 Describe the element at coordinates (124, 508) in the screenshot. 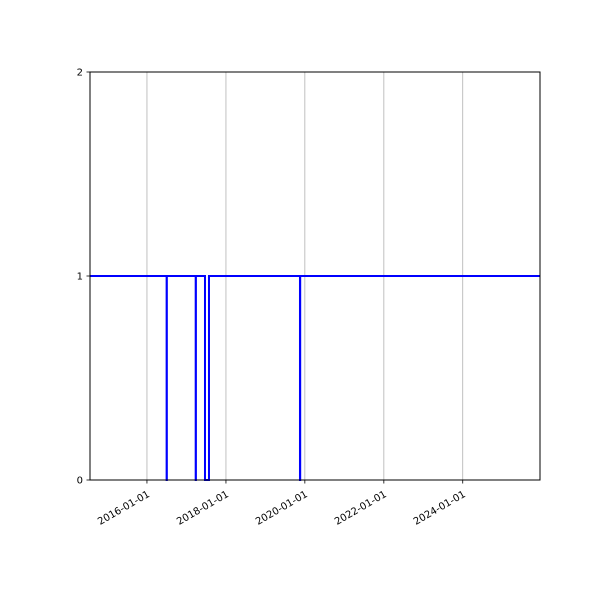

I see `x-tick-label: 2016-01-01` at that location.